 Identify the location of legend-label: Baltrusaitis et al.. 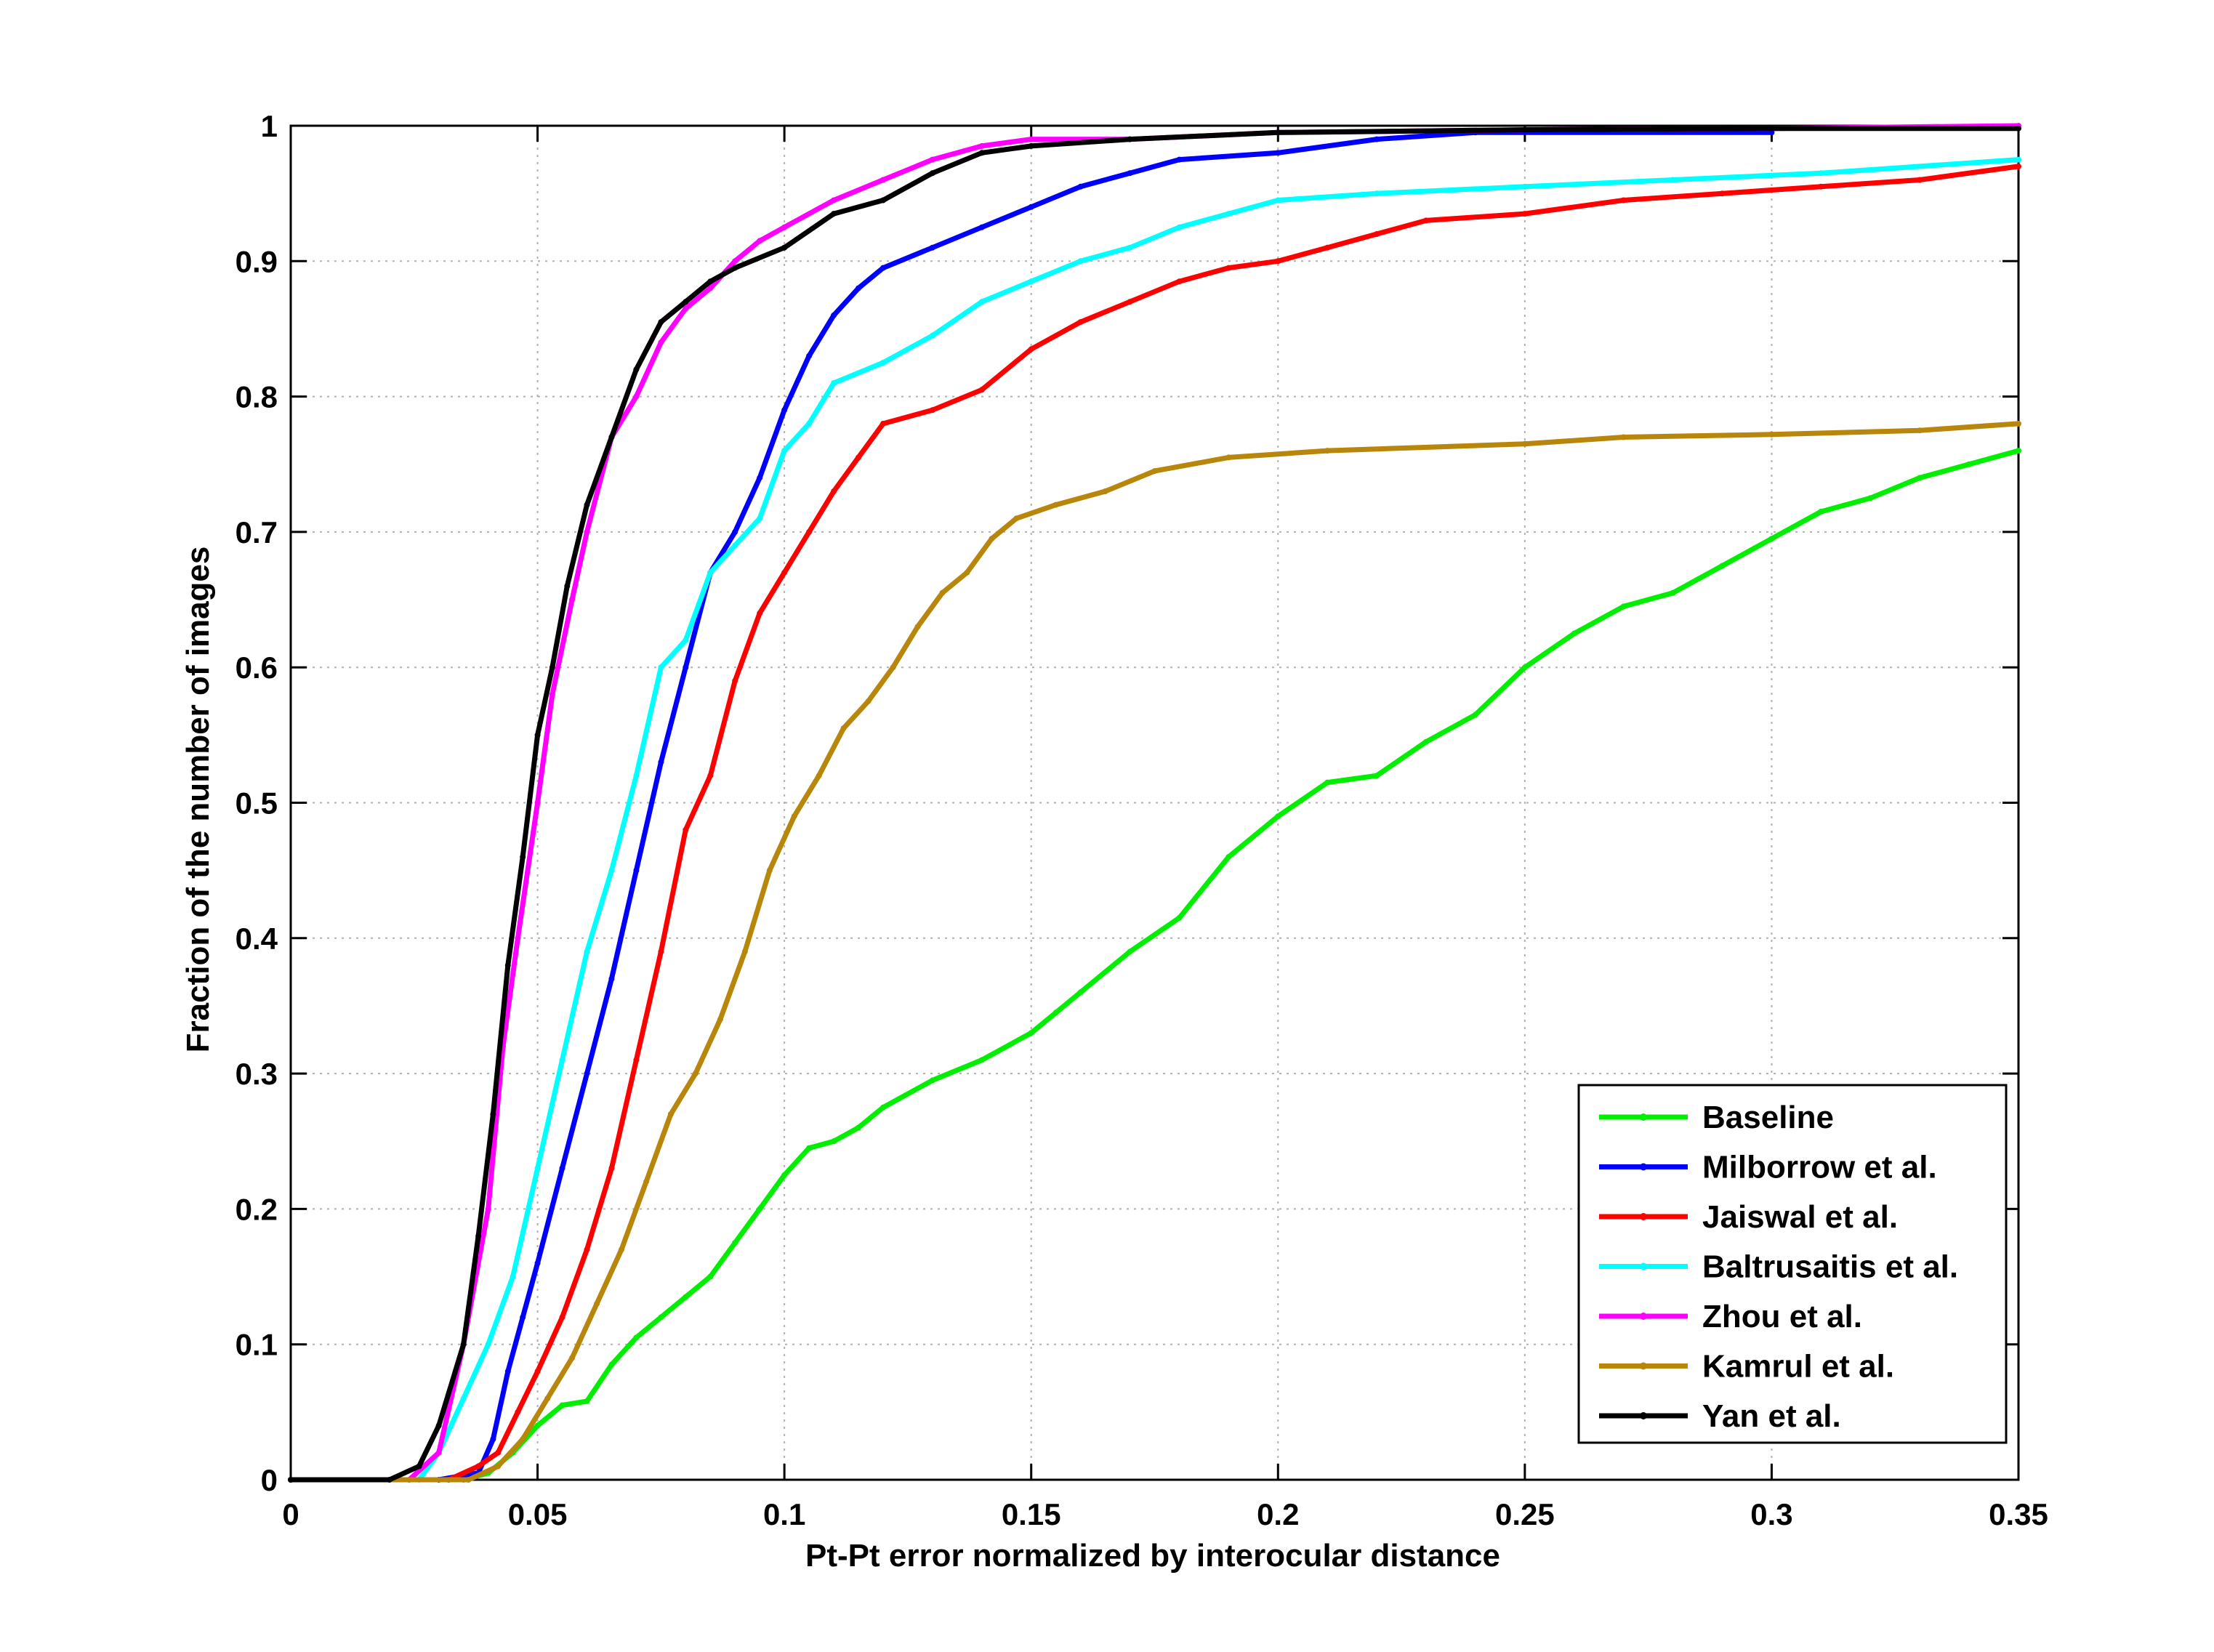
(1830, 1267).